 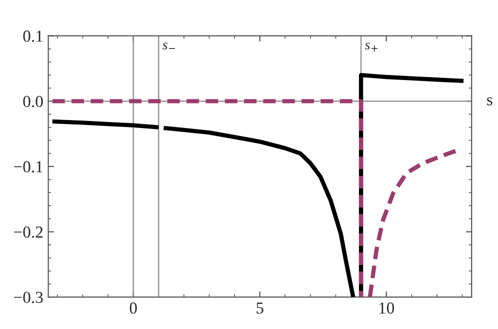 What do you see at coordinates (28, 298) in the screenshot?
I see `y-tick-label: −0.3` at bounding box center [28, 298].